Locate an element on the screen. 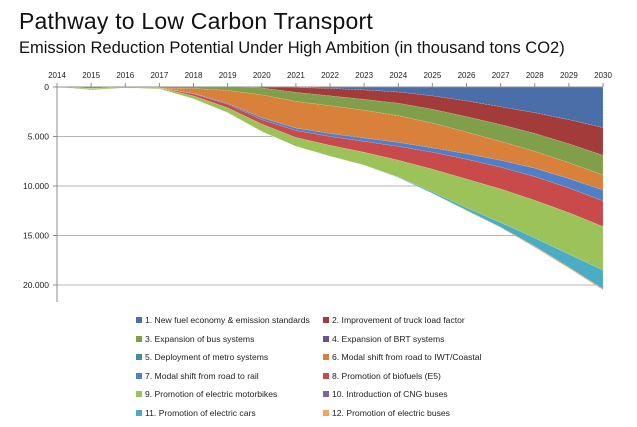 This screenshot has width=637, height=427. legend-item: 1. New fuel economy & emission standards is located at coordinates (223, 320).